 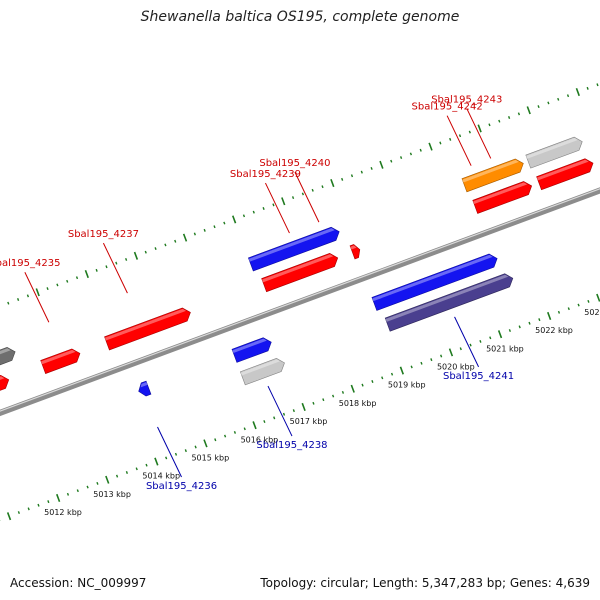 What do you see at coordinates (456, 366) in the screenshot?
I see `tick-label: 5020 kbp` at bounding box center [456, 366].